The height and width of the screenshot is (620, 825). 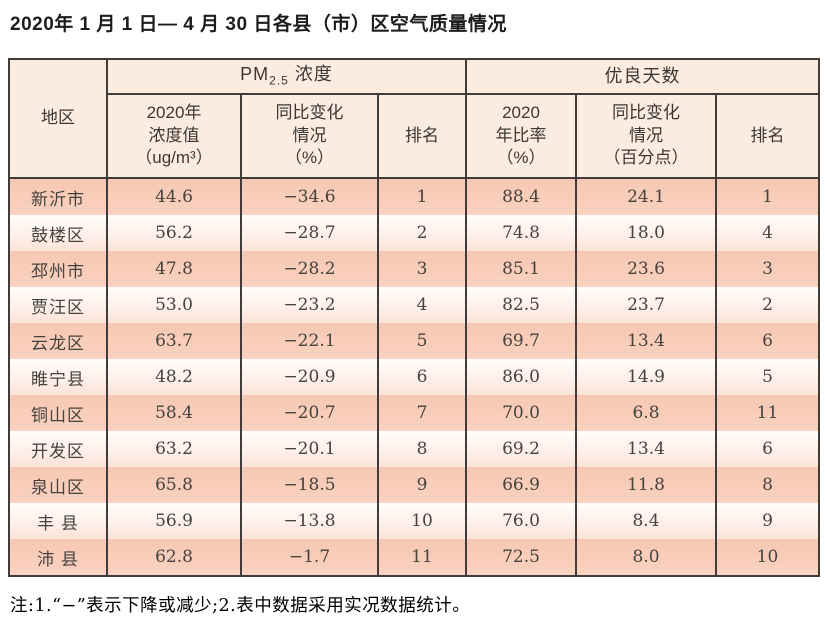 What do you see at coordinates (309, 377) in the screenshot?
I see `cell-pm-change: −20.9` at bounding box center [309, 377].